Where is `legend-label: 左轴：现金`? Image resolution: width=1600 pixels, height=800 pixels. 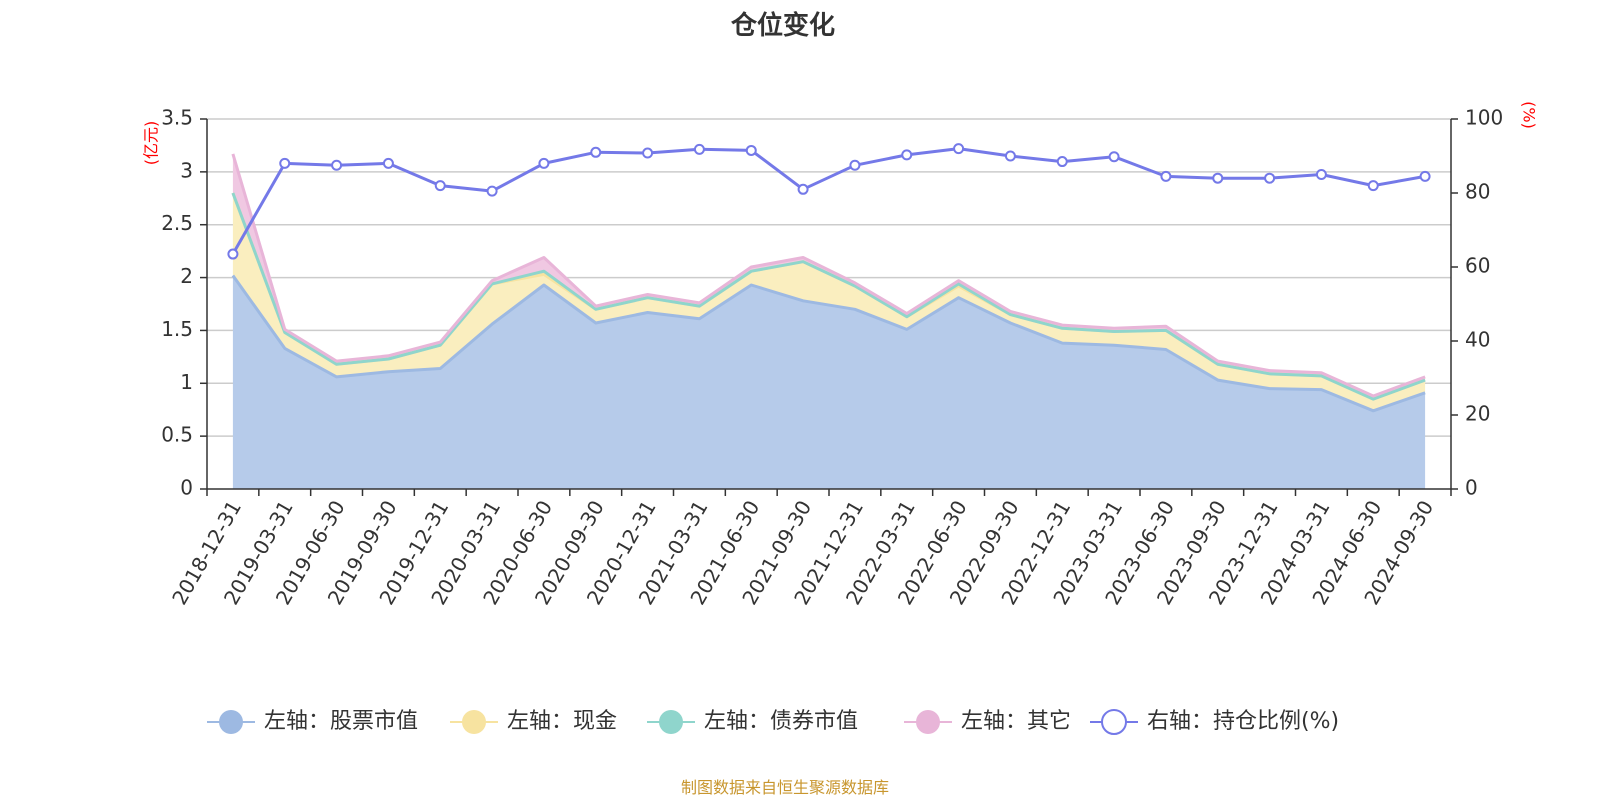
legend-label: 左轴：现金 is located at coordinates (562, 721).